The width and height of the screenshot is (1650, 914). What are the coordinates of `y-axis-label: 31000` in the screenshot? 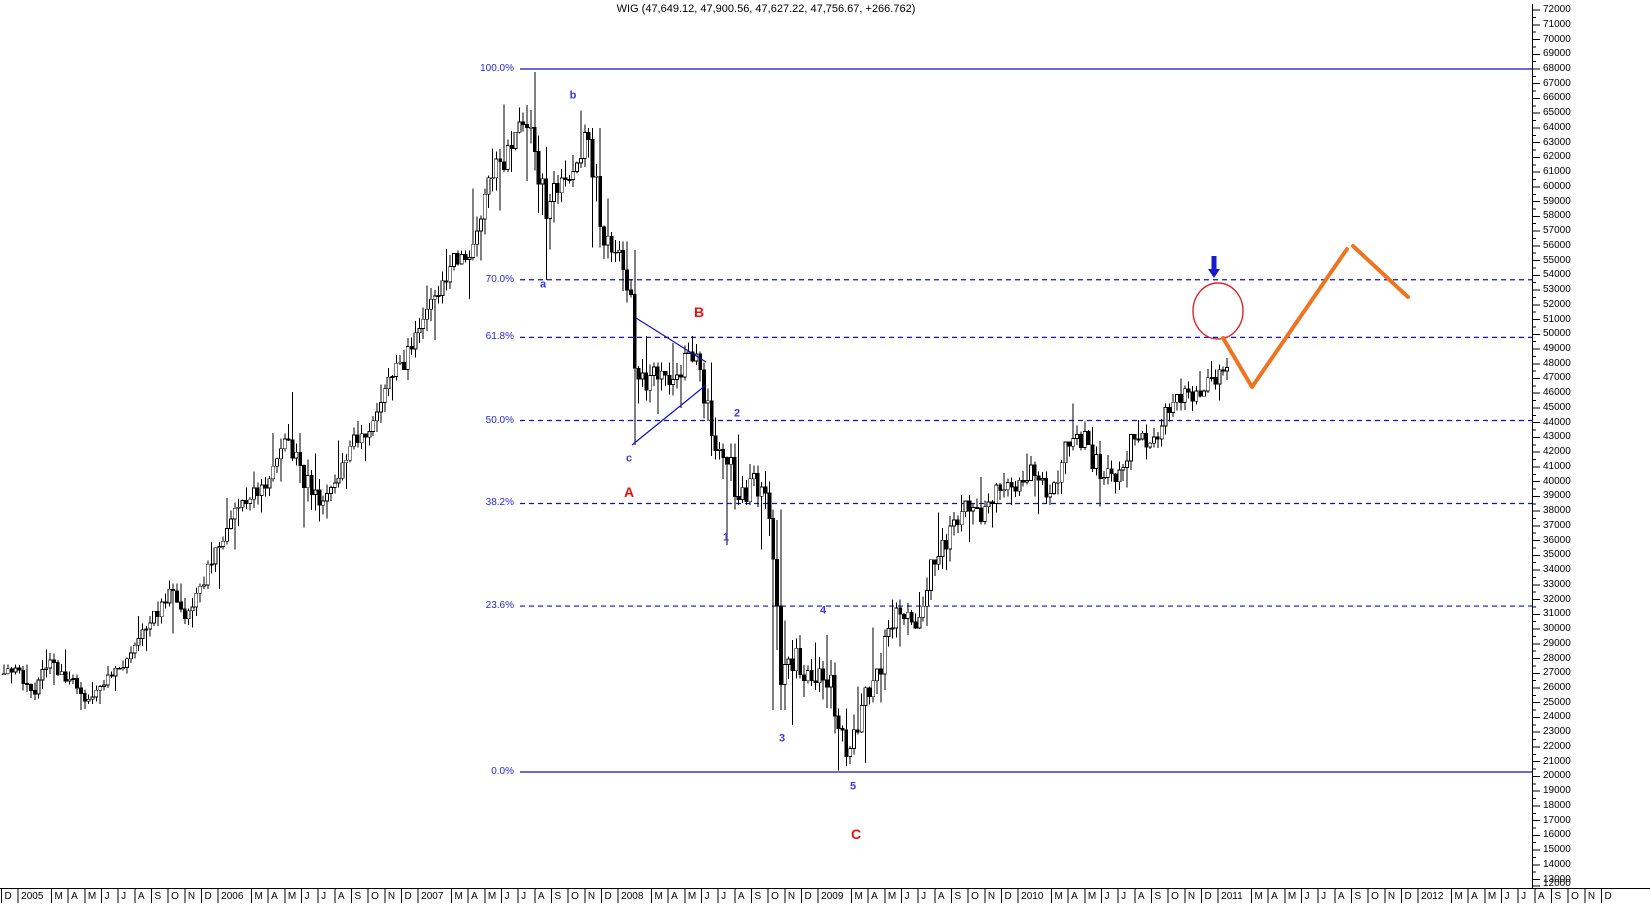 It's located at (1557, 614).